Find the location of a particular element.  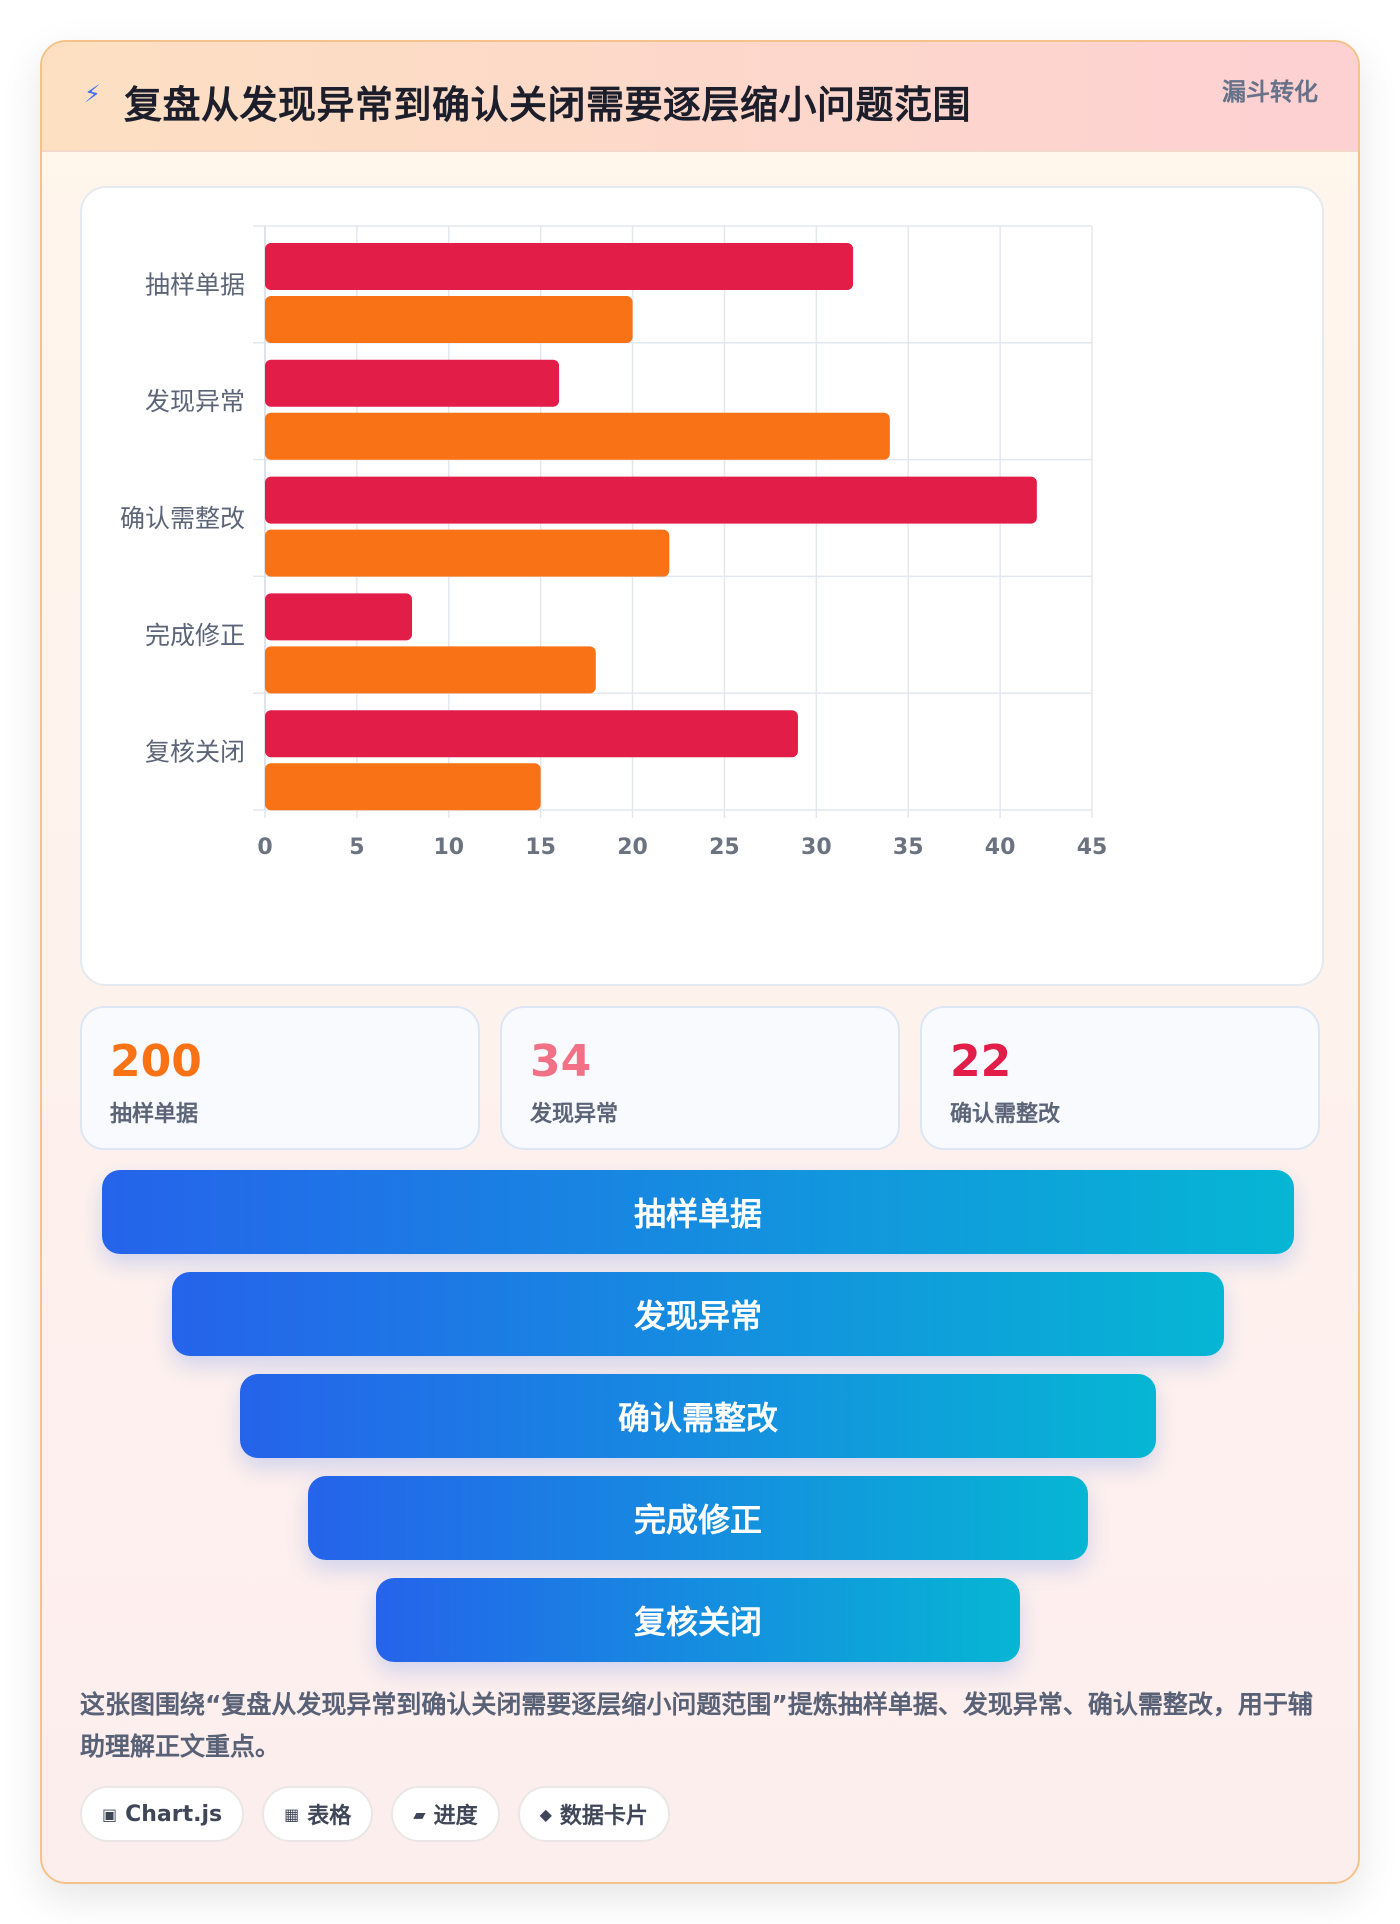

y-tick-label: 完成修正 is located at coordinates (195, 635).